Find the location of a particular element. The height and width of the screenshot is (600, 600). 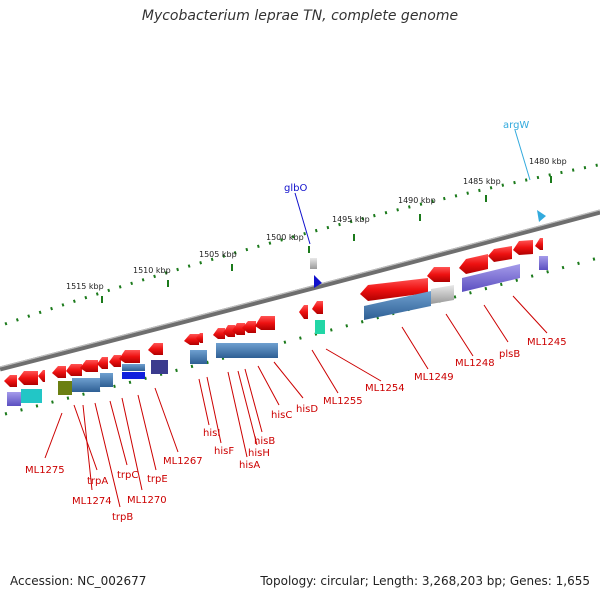

gene-label: ML1248 is located at coordinates (475, 363).